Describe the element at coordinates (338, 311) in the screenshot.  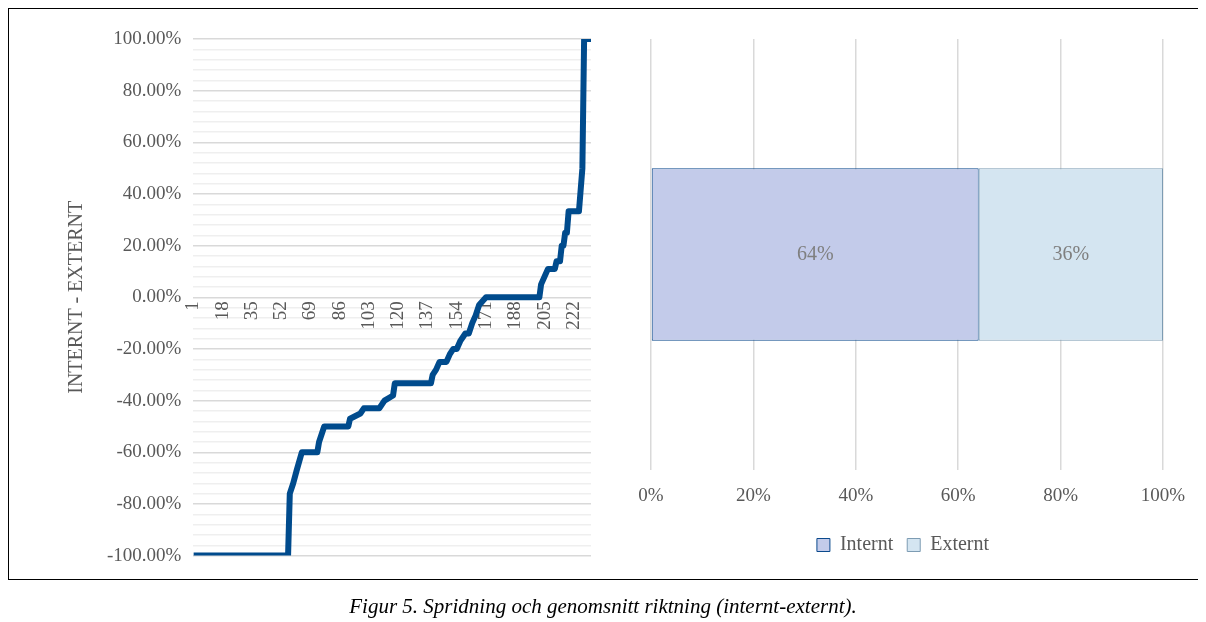
I see `x-tick-label: 86` at that location.